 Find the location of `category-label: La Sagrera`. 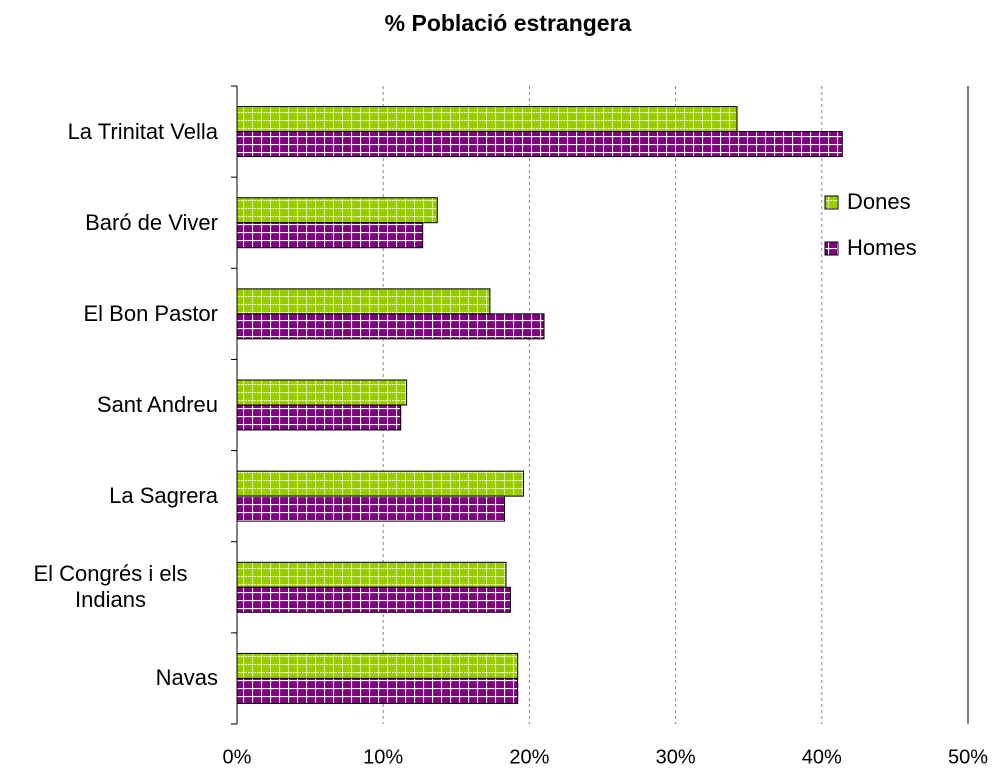

category-label: La Sagrera is located at coordinates (163, 496).